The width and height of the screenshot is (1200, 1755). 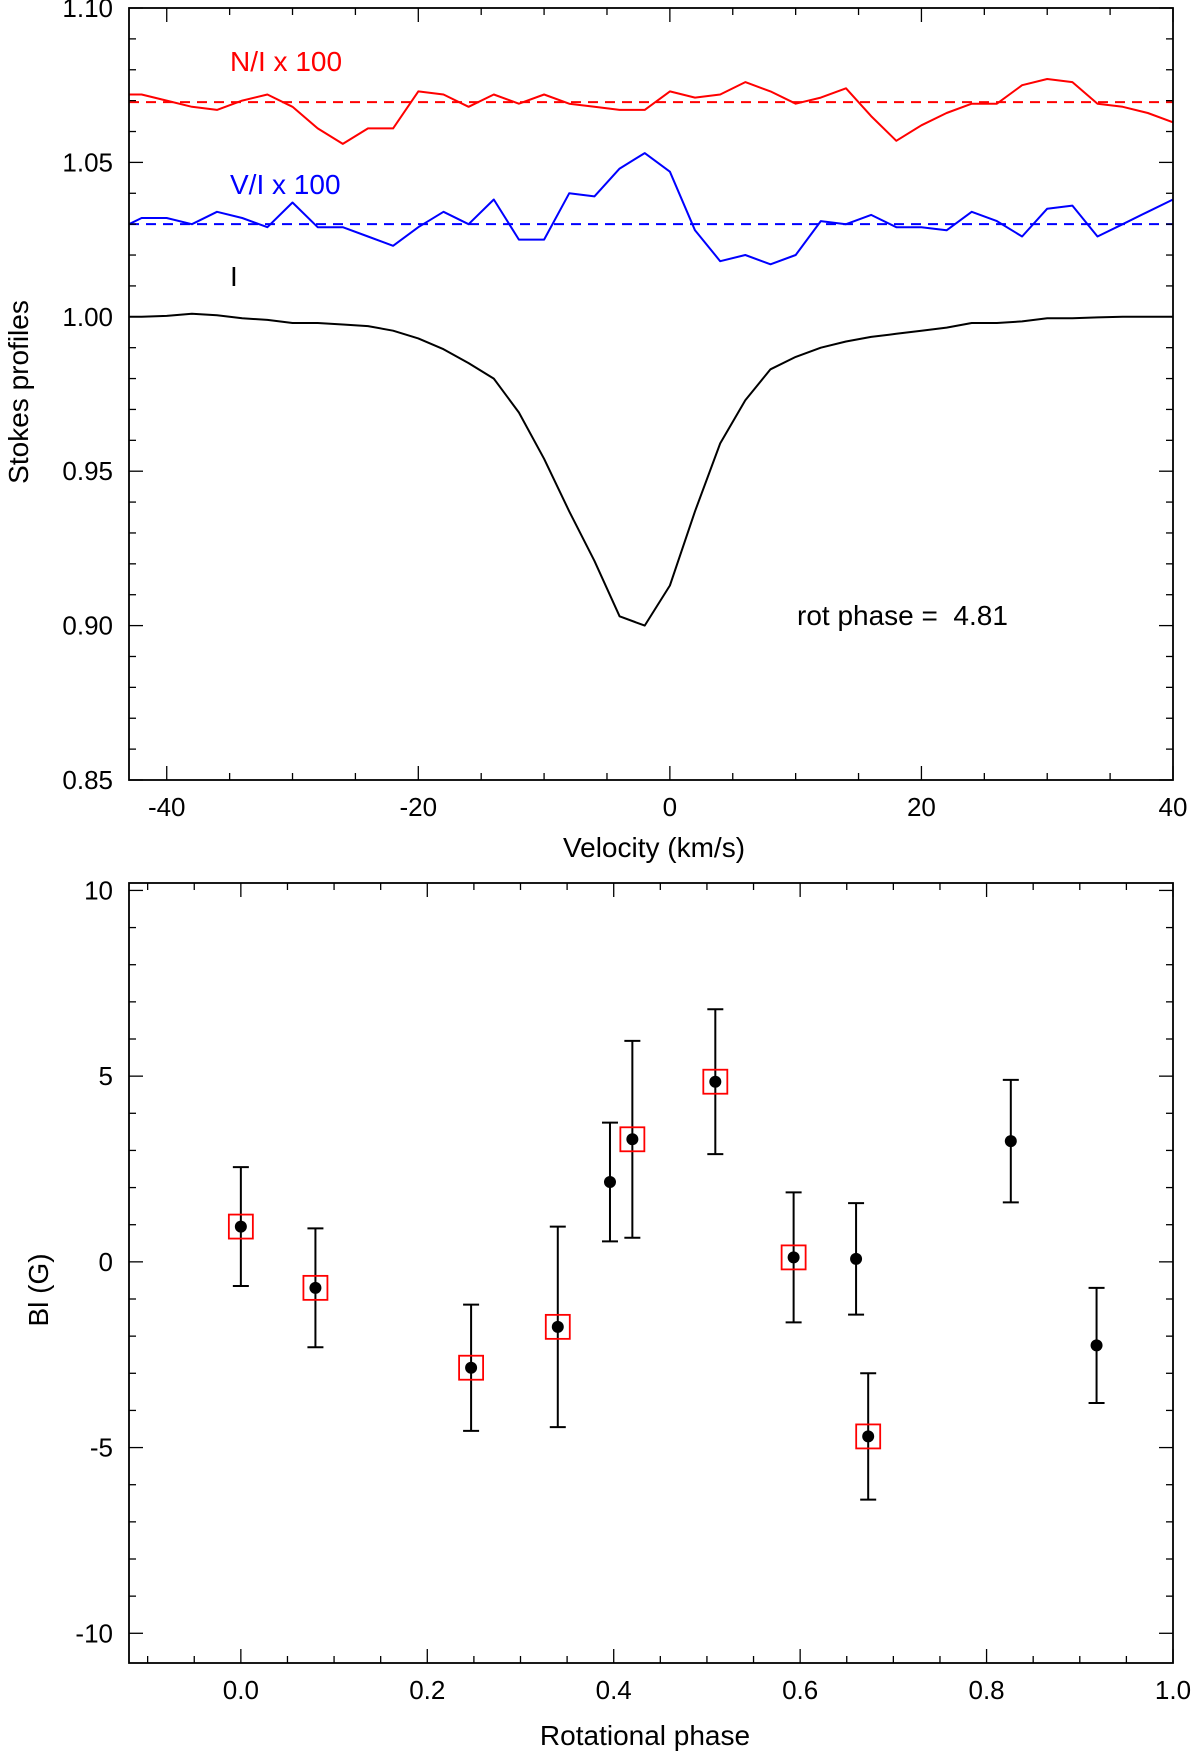 I want to click on stokes-x-tick-labels: -40 -20 0 20 40, so click(x=668, y=807).